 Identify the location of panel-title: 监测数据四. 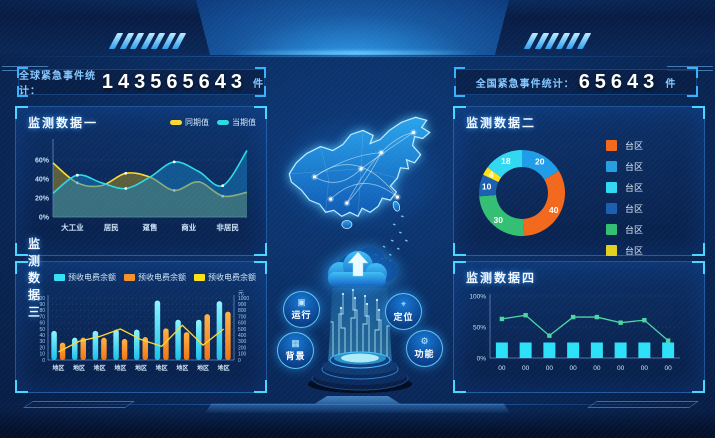
(501, 277).